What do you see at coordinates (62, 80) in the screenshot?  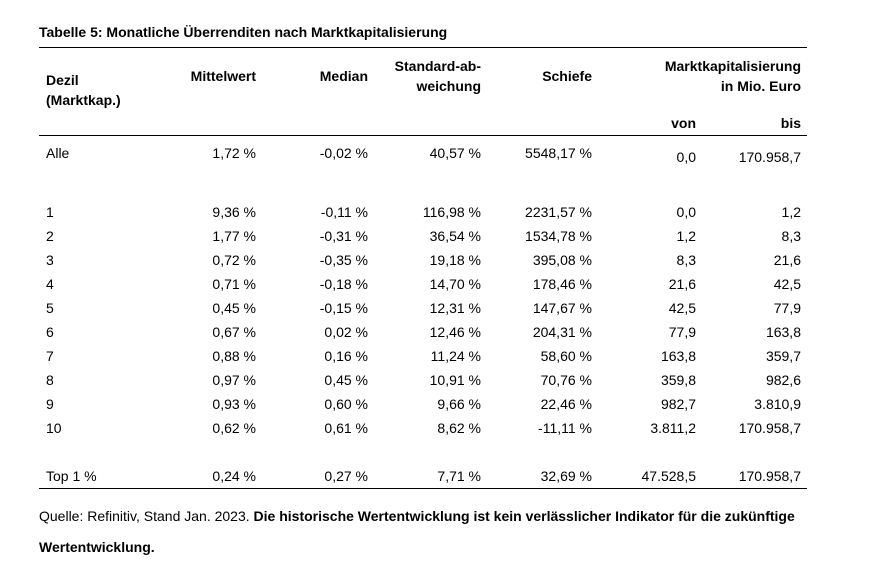 I see `header-dezil-line1: Dezil` at bounding box center [62, 80].